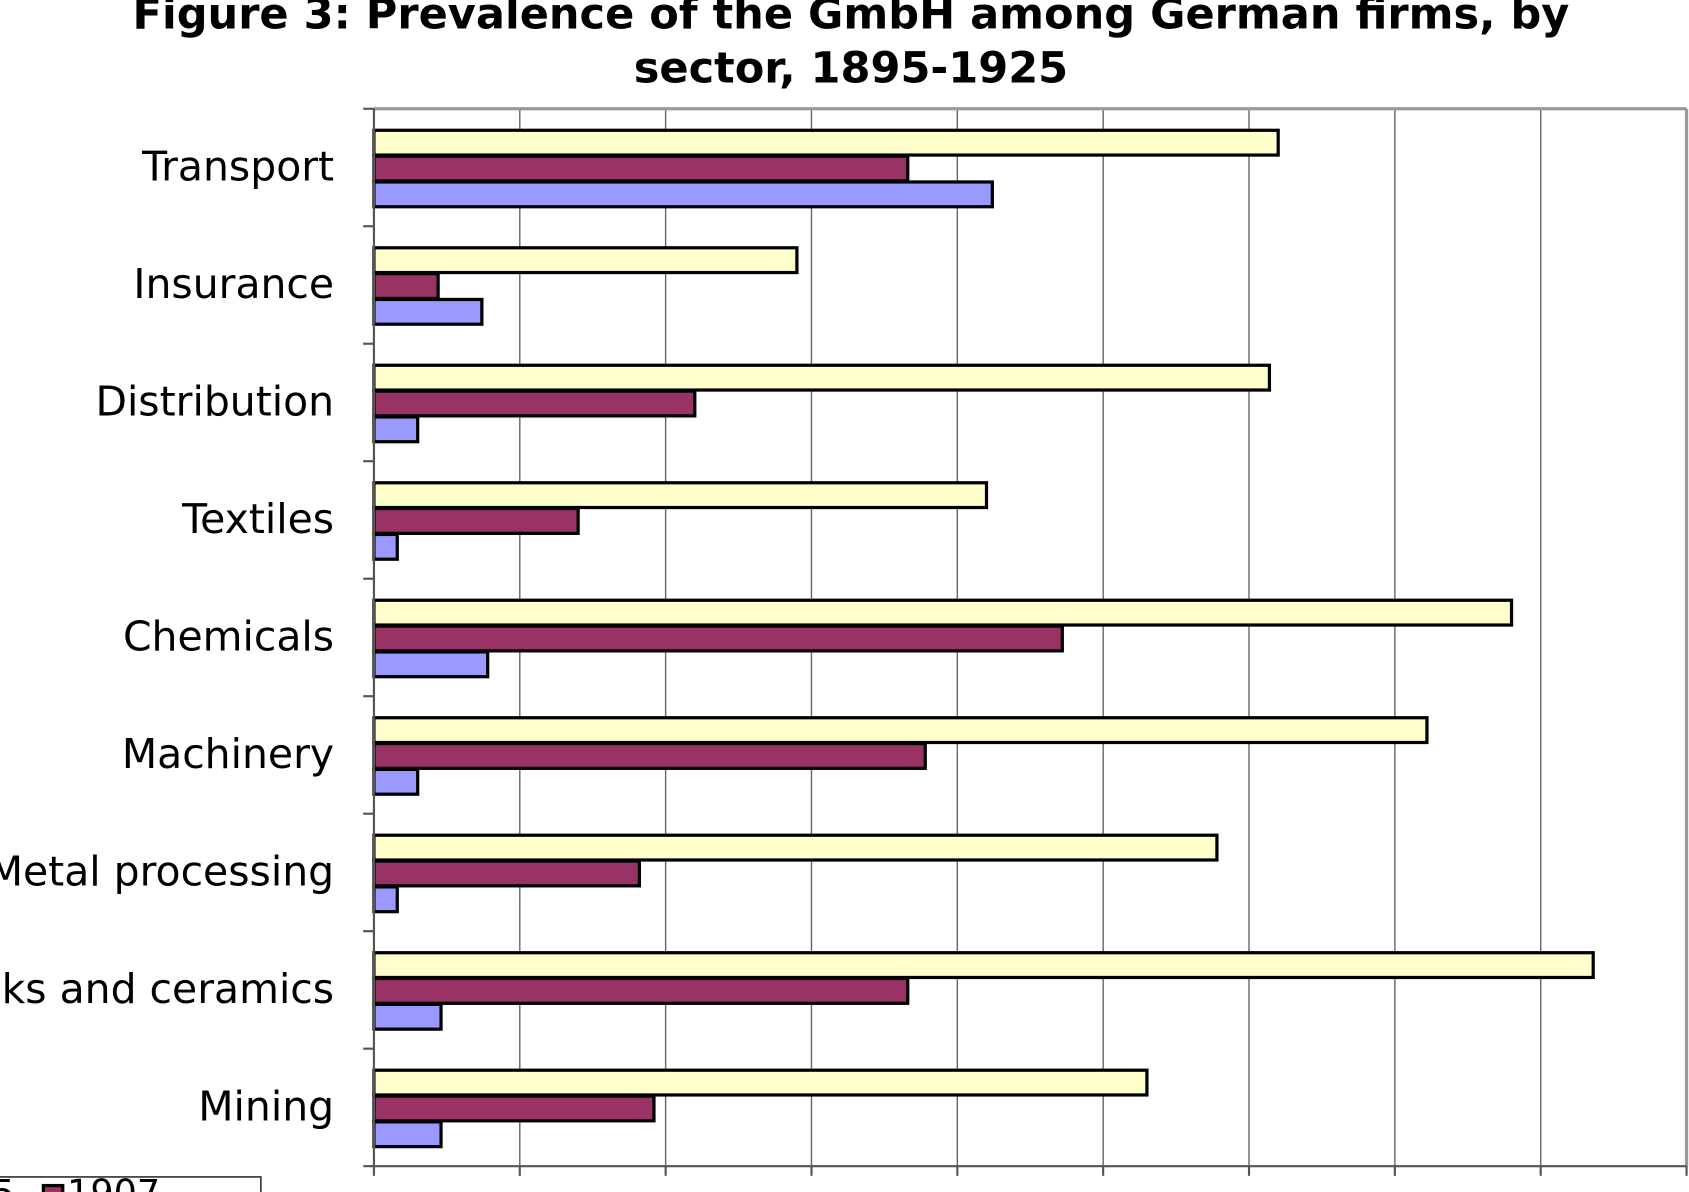 Image resolution: width=1689 pixels, height=1192 pixels. What do you see at coordinates (233, 284) in the screenshot?
I see `y-tick-label: Insurance` at bounding box center [233, 284].